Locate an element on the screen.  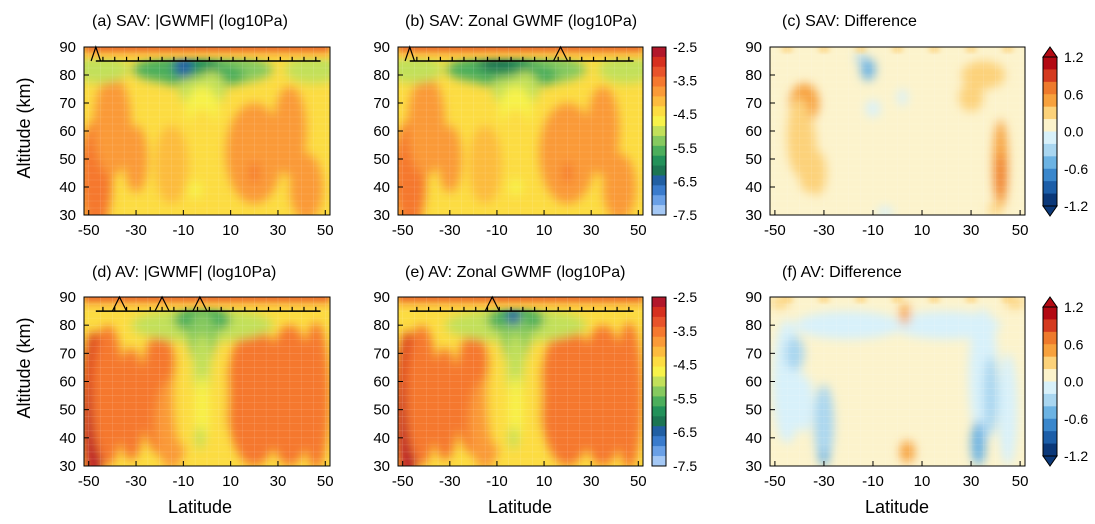
x-tick-label: 30 is located at coordinates (591, 481).